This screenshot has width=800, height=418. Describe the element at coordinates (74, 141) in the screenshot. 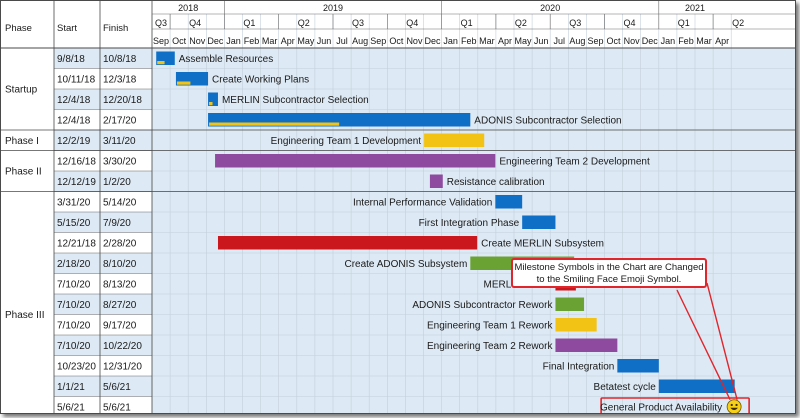

I see `task-start-date: 12/2/19` at that location.